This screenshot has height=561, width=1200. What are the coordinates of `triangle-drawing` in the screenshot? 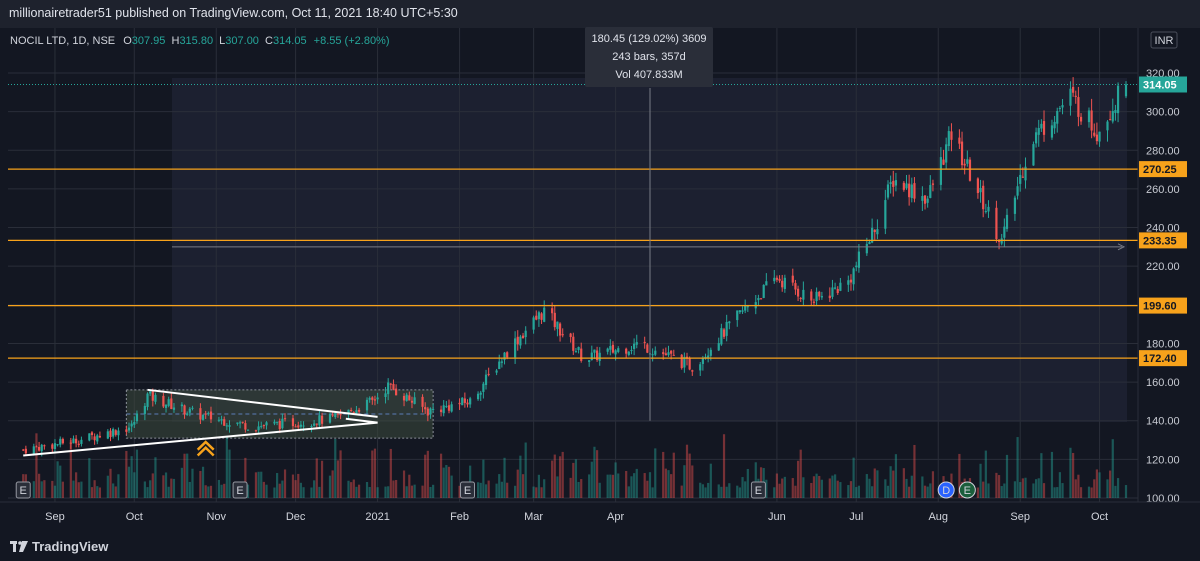 It's located at (200, 422).